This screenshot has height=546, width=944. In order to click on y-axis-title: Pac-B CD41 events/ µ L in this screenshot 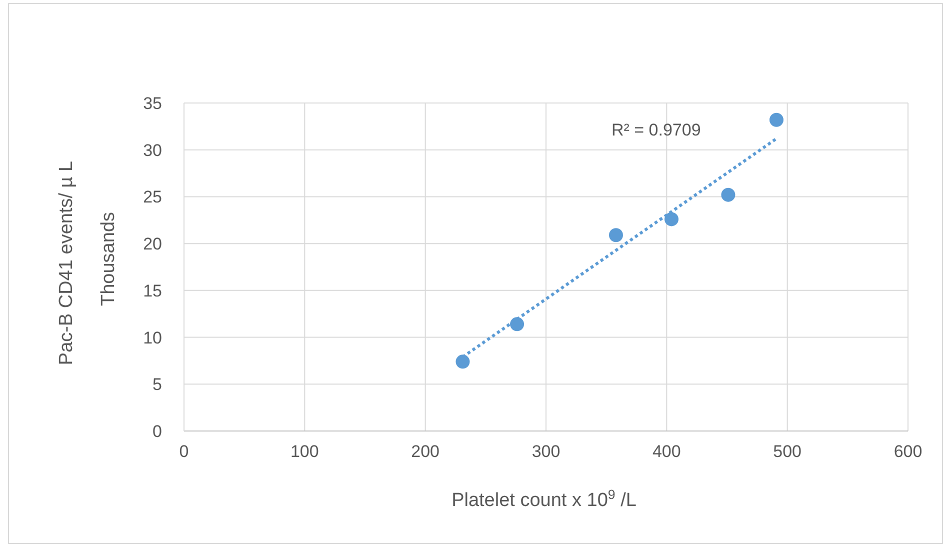, I will do `click(66, 263)`.